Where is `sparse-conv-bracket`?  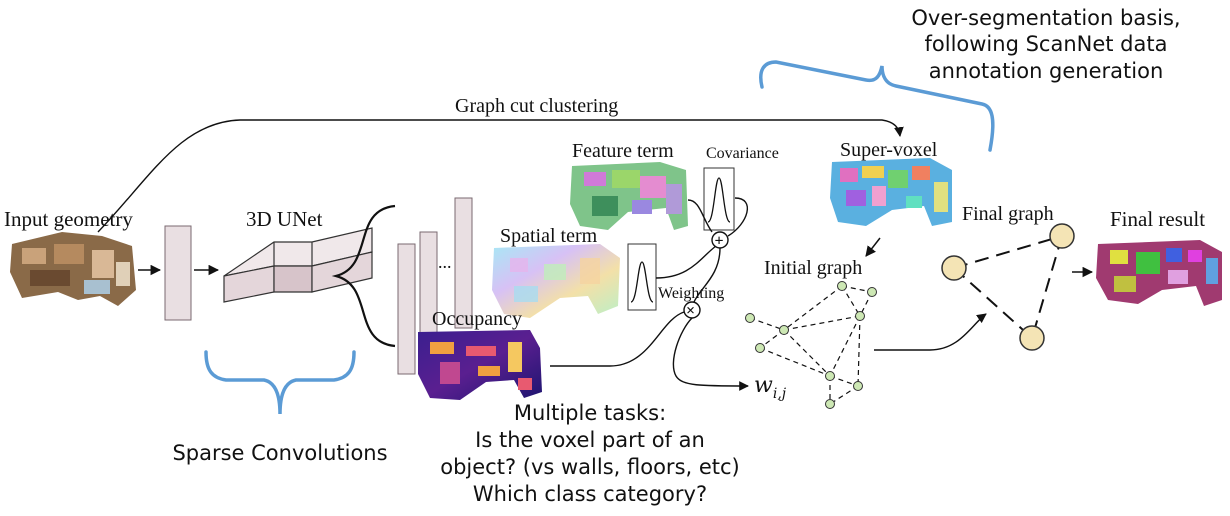
sparse-conv-bracket is located at coordinates (280, 382).